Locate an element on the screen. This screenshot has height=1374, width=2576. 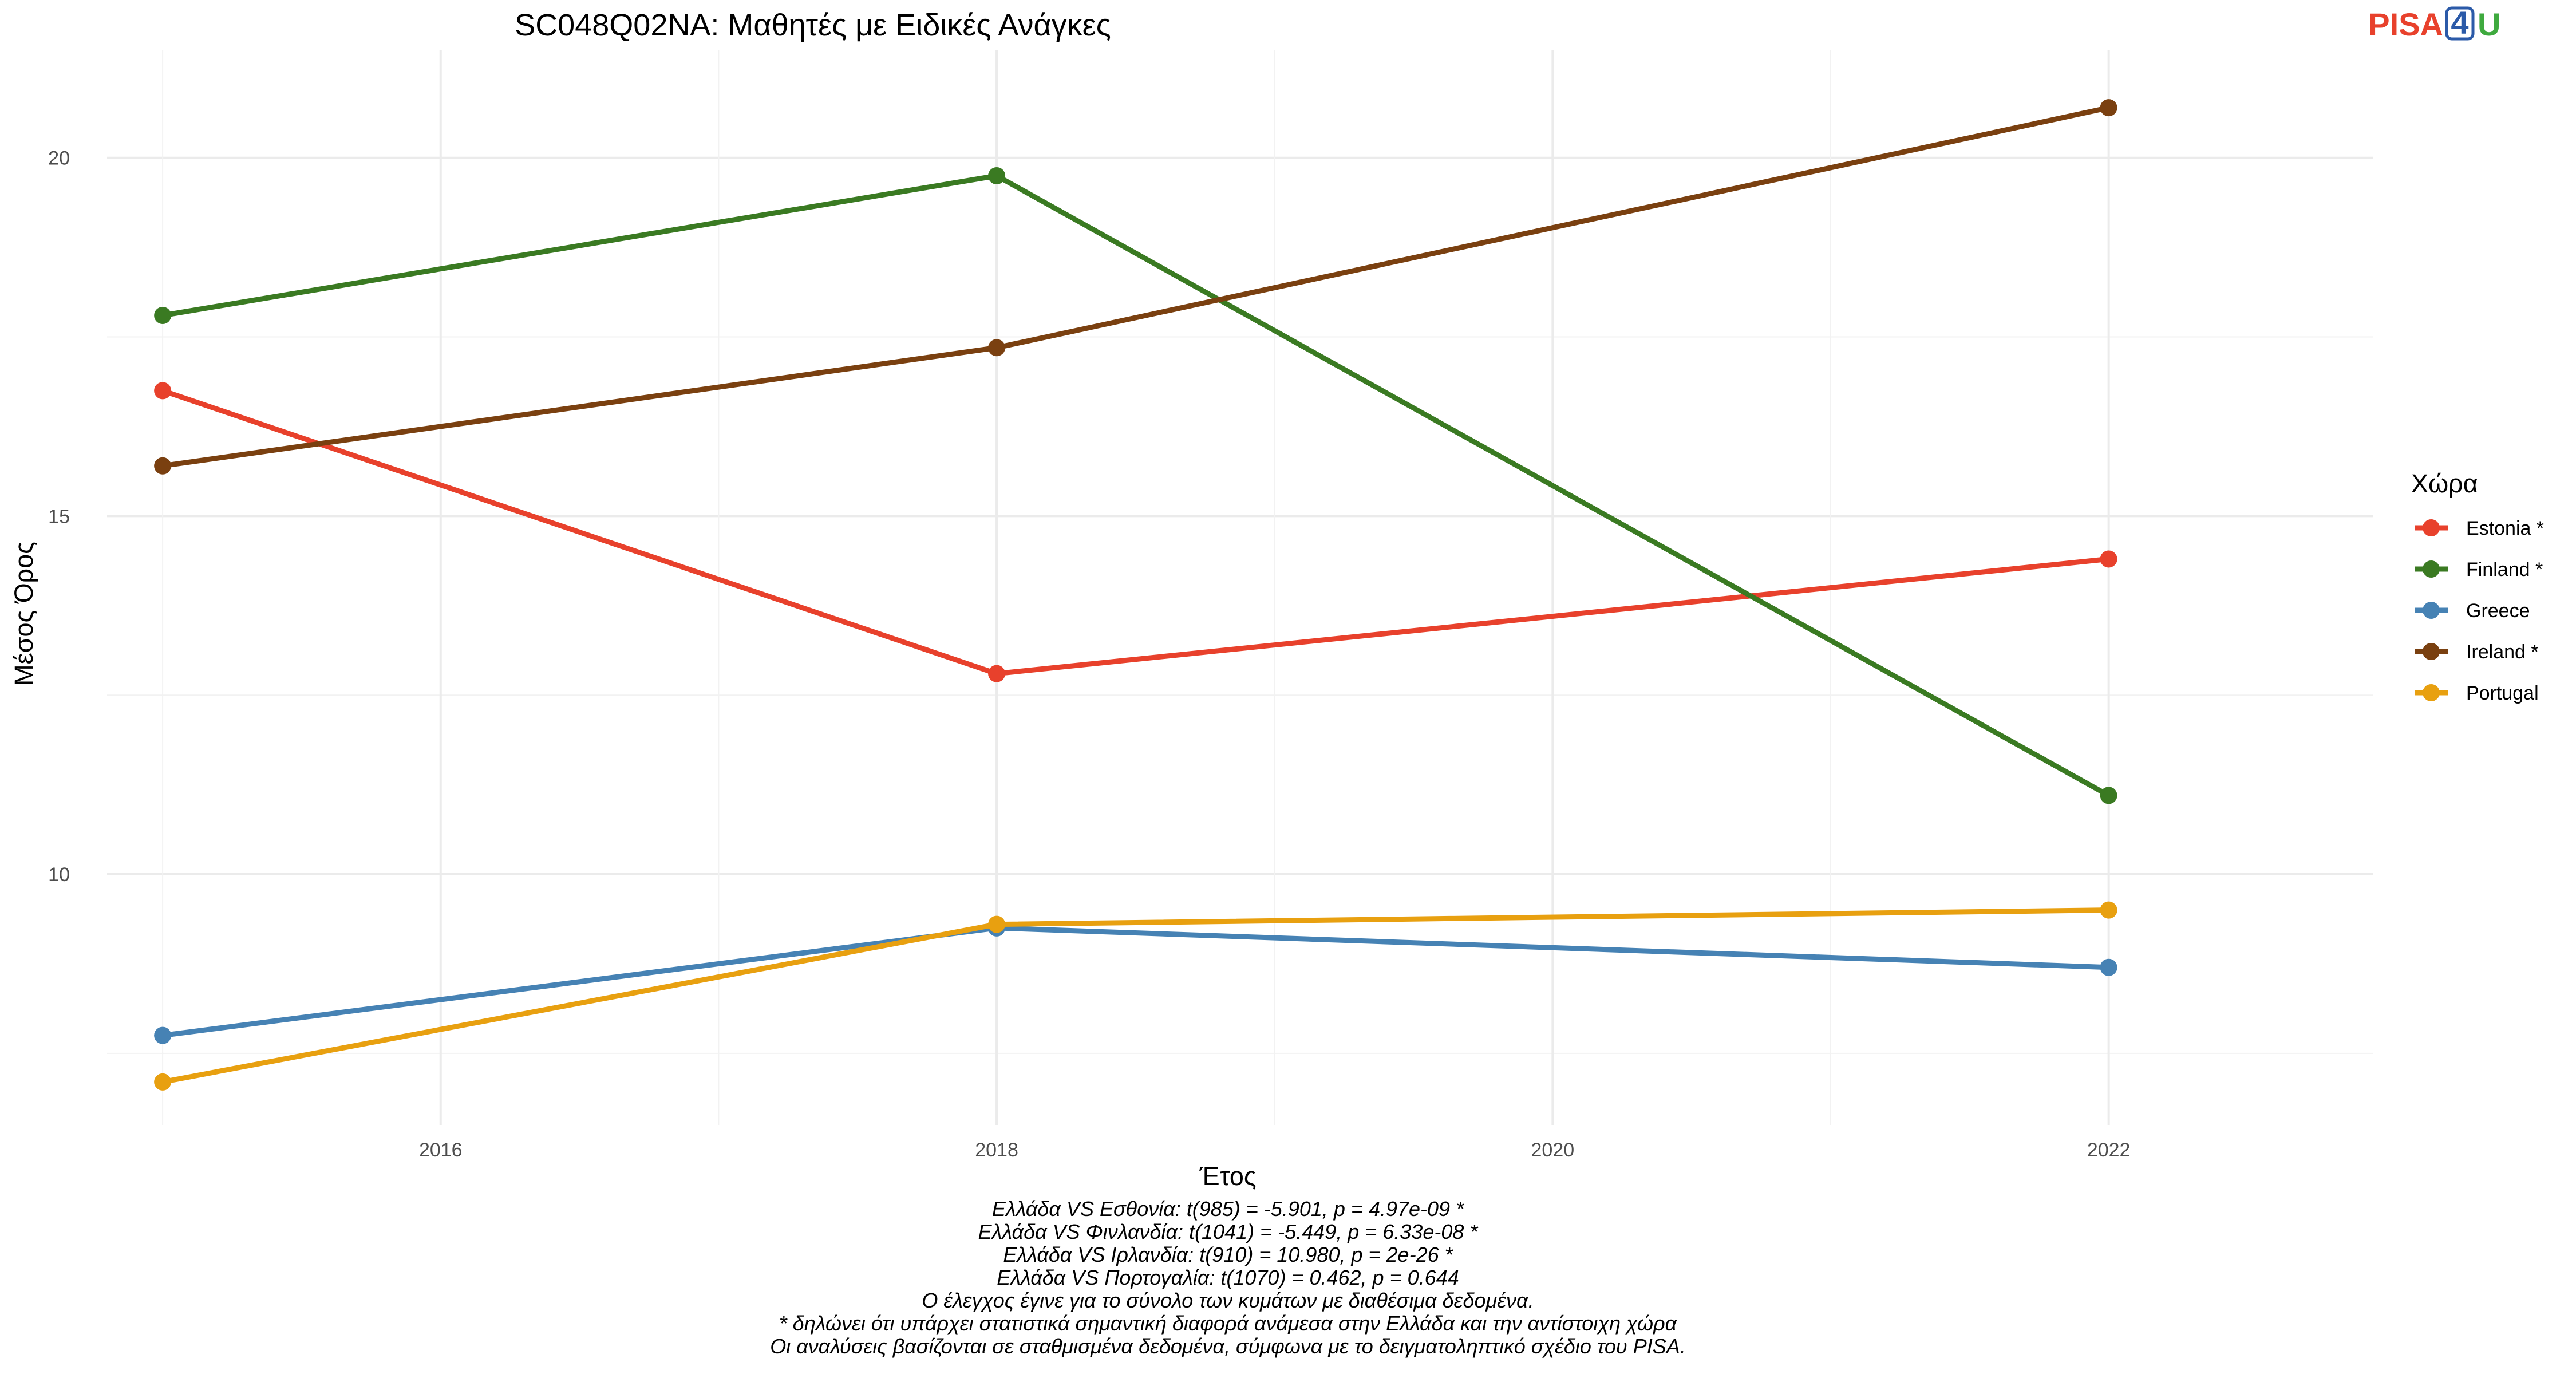
y-tick-label: 10 is located at coordinates (59, 875).